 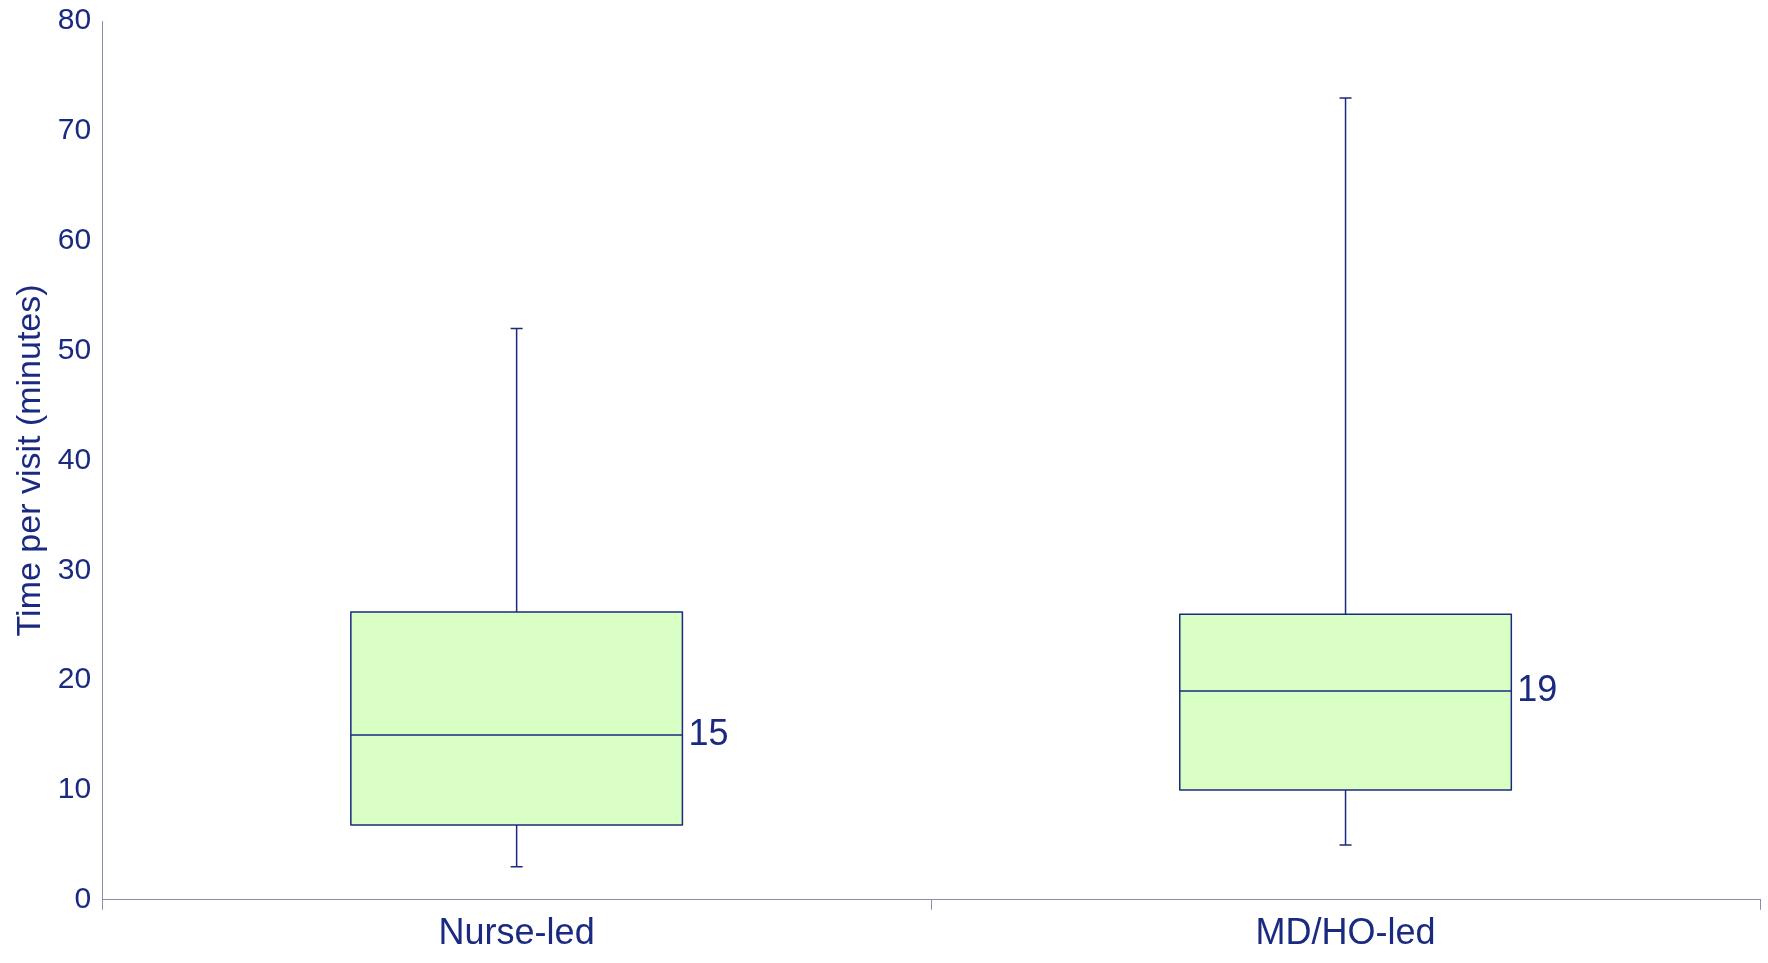 What do you see at coordinates (83, 898) in the screenshot?
I see `y-tick-label: 0` at bounding box center [83, 898].